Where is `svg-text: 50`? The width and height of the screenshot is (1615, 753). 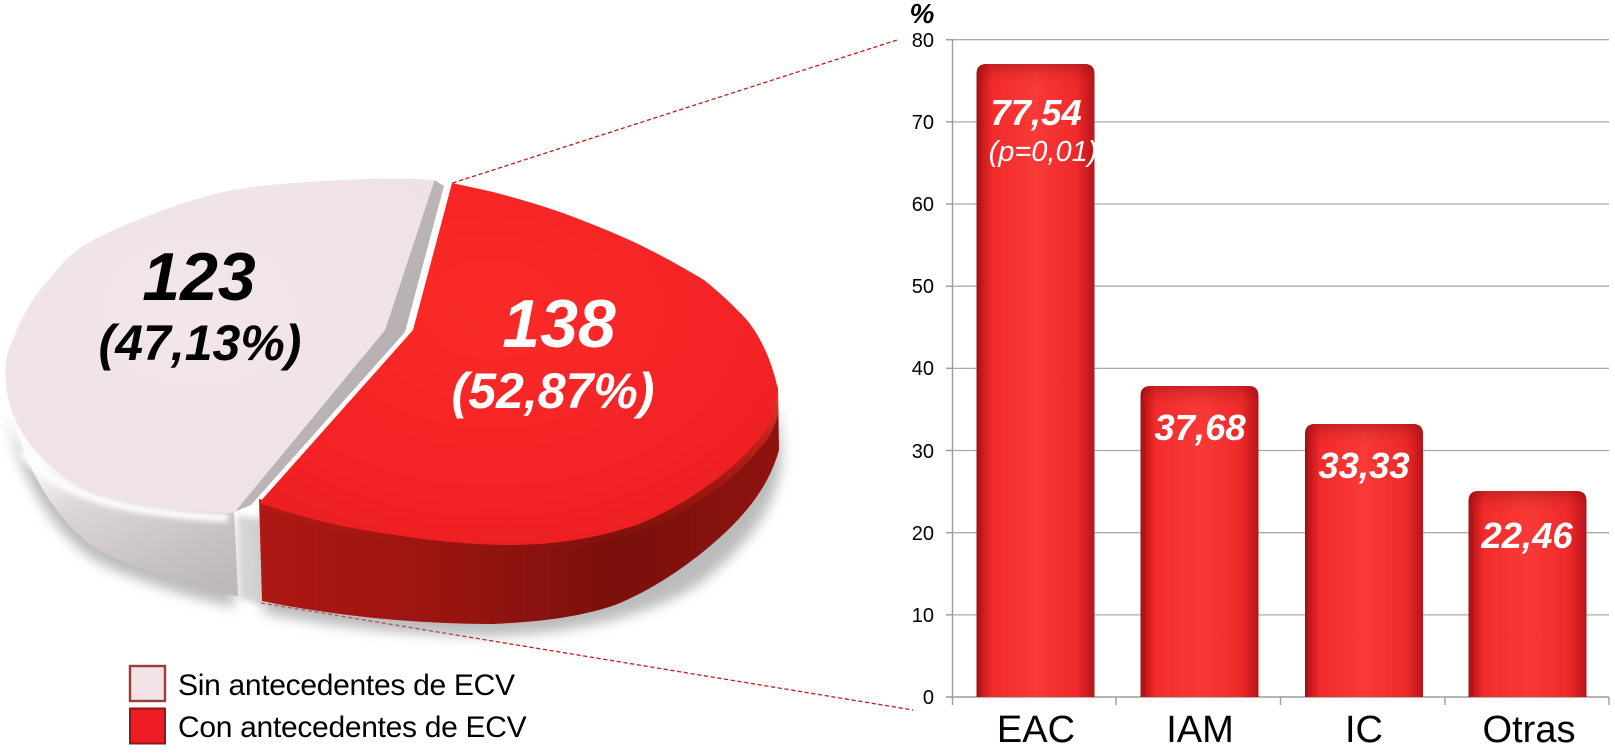
svg-text: 50 is located at coordinates (923, 287).